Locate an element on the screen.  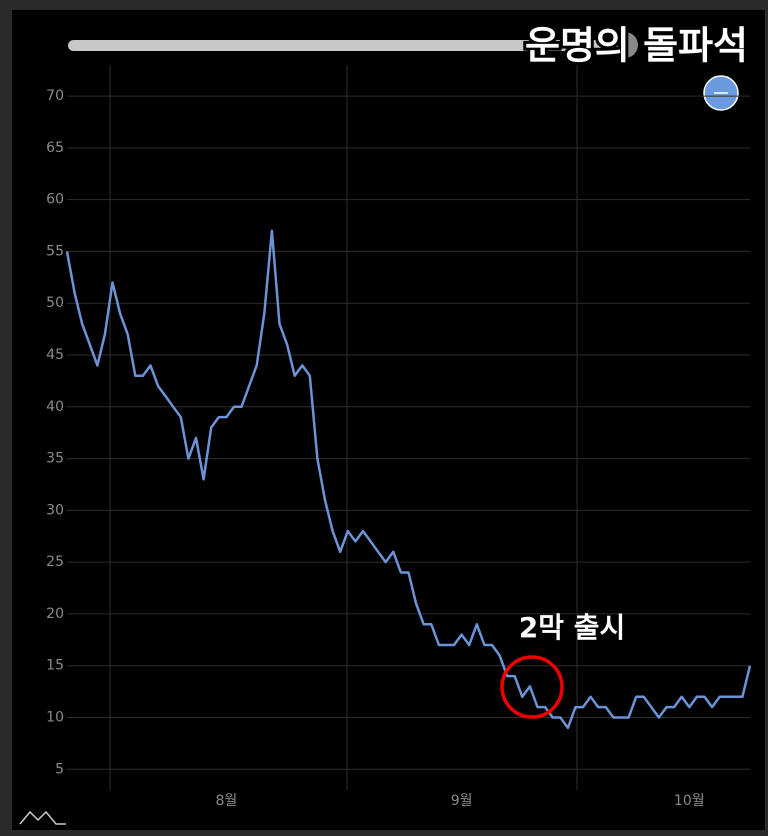
x-tick-label: 10월 is located at coordinates (689, 801).